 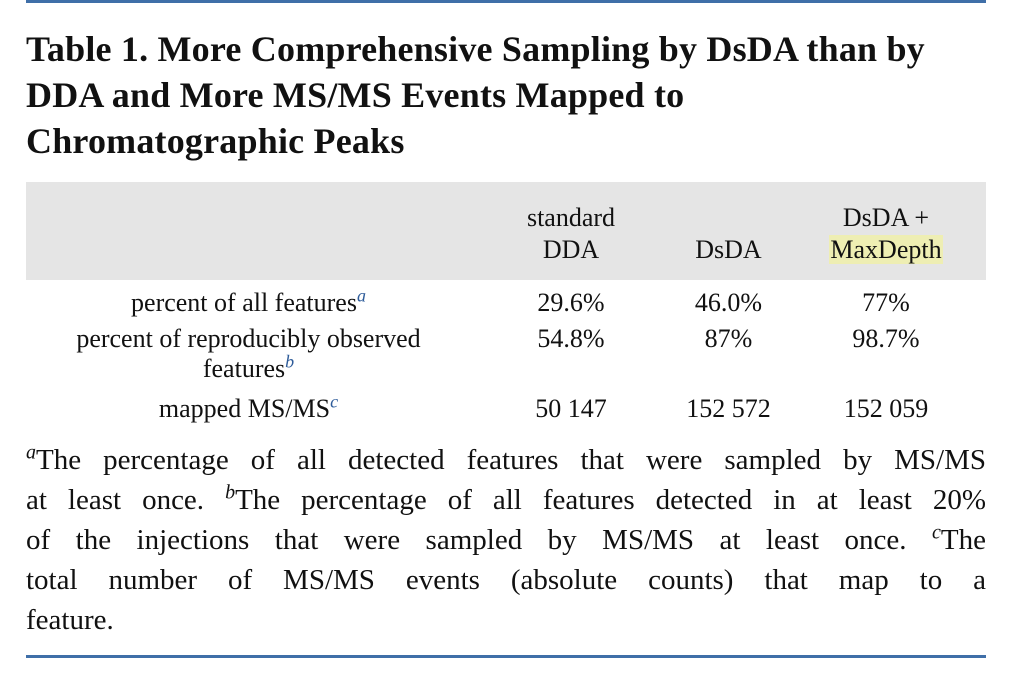 I want to click on header-empty-cell, so click(x=248, y=231).